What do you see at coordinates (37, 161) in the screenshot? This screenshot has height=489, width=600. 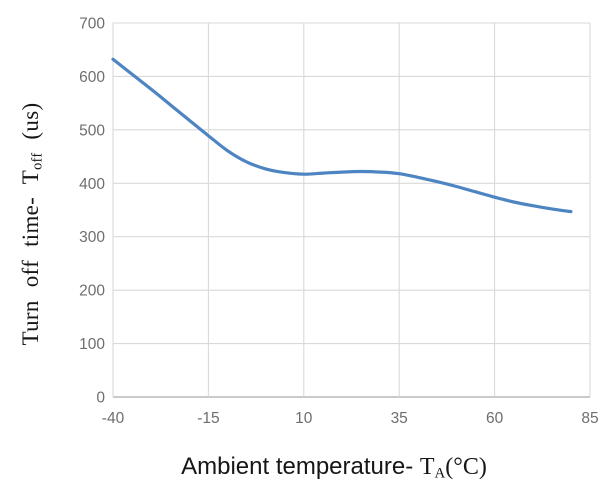 I see `y-axis-title-subscript: off` at bounding box center [37, 161].